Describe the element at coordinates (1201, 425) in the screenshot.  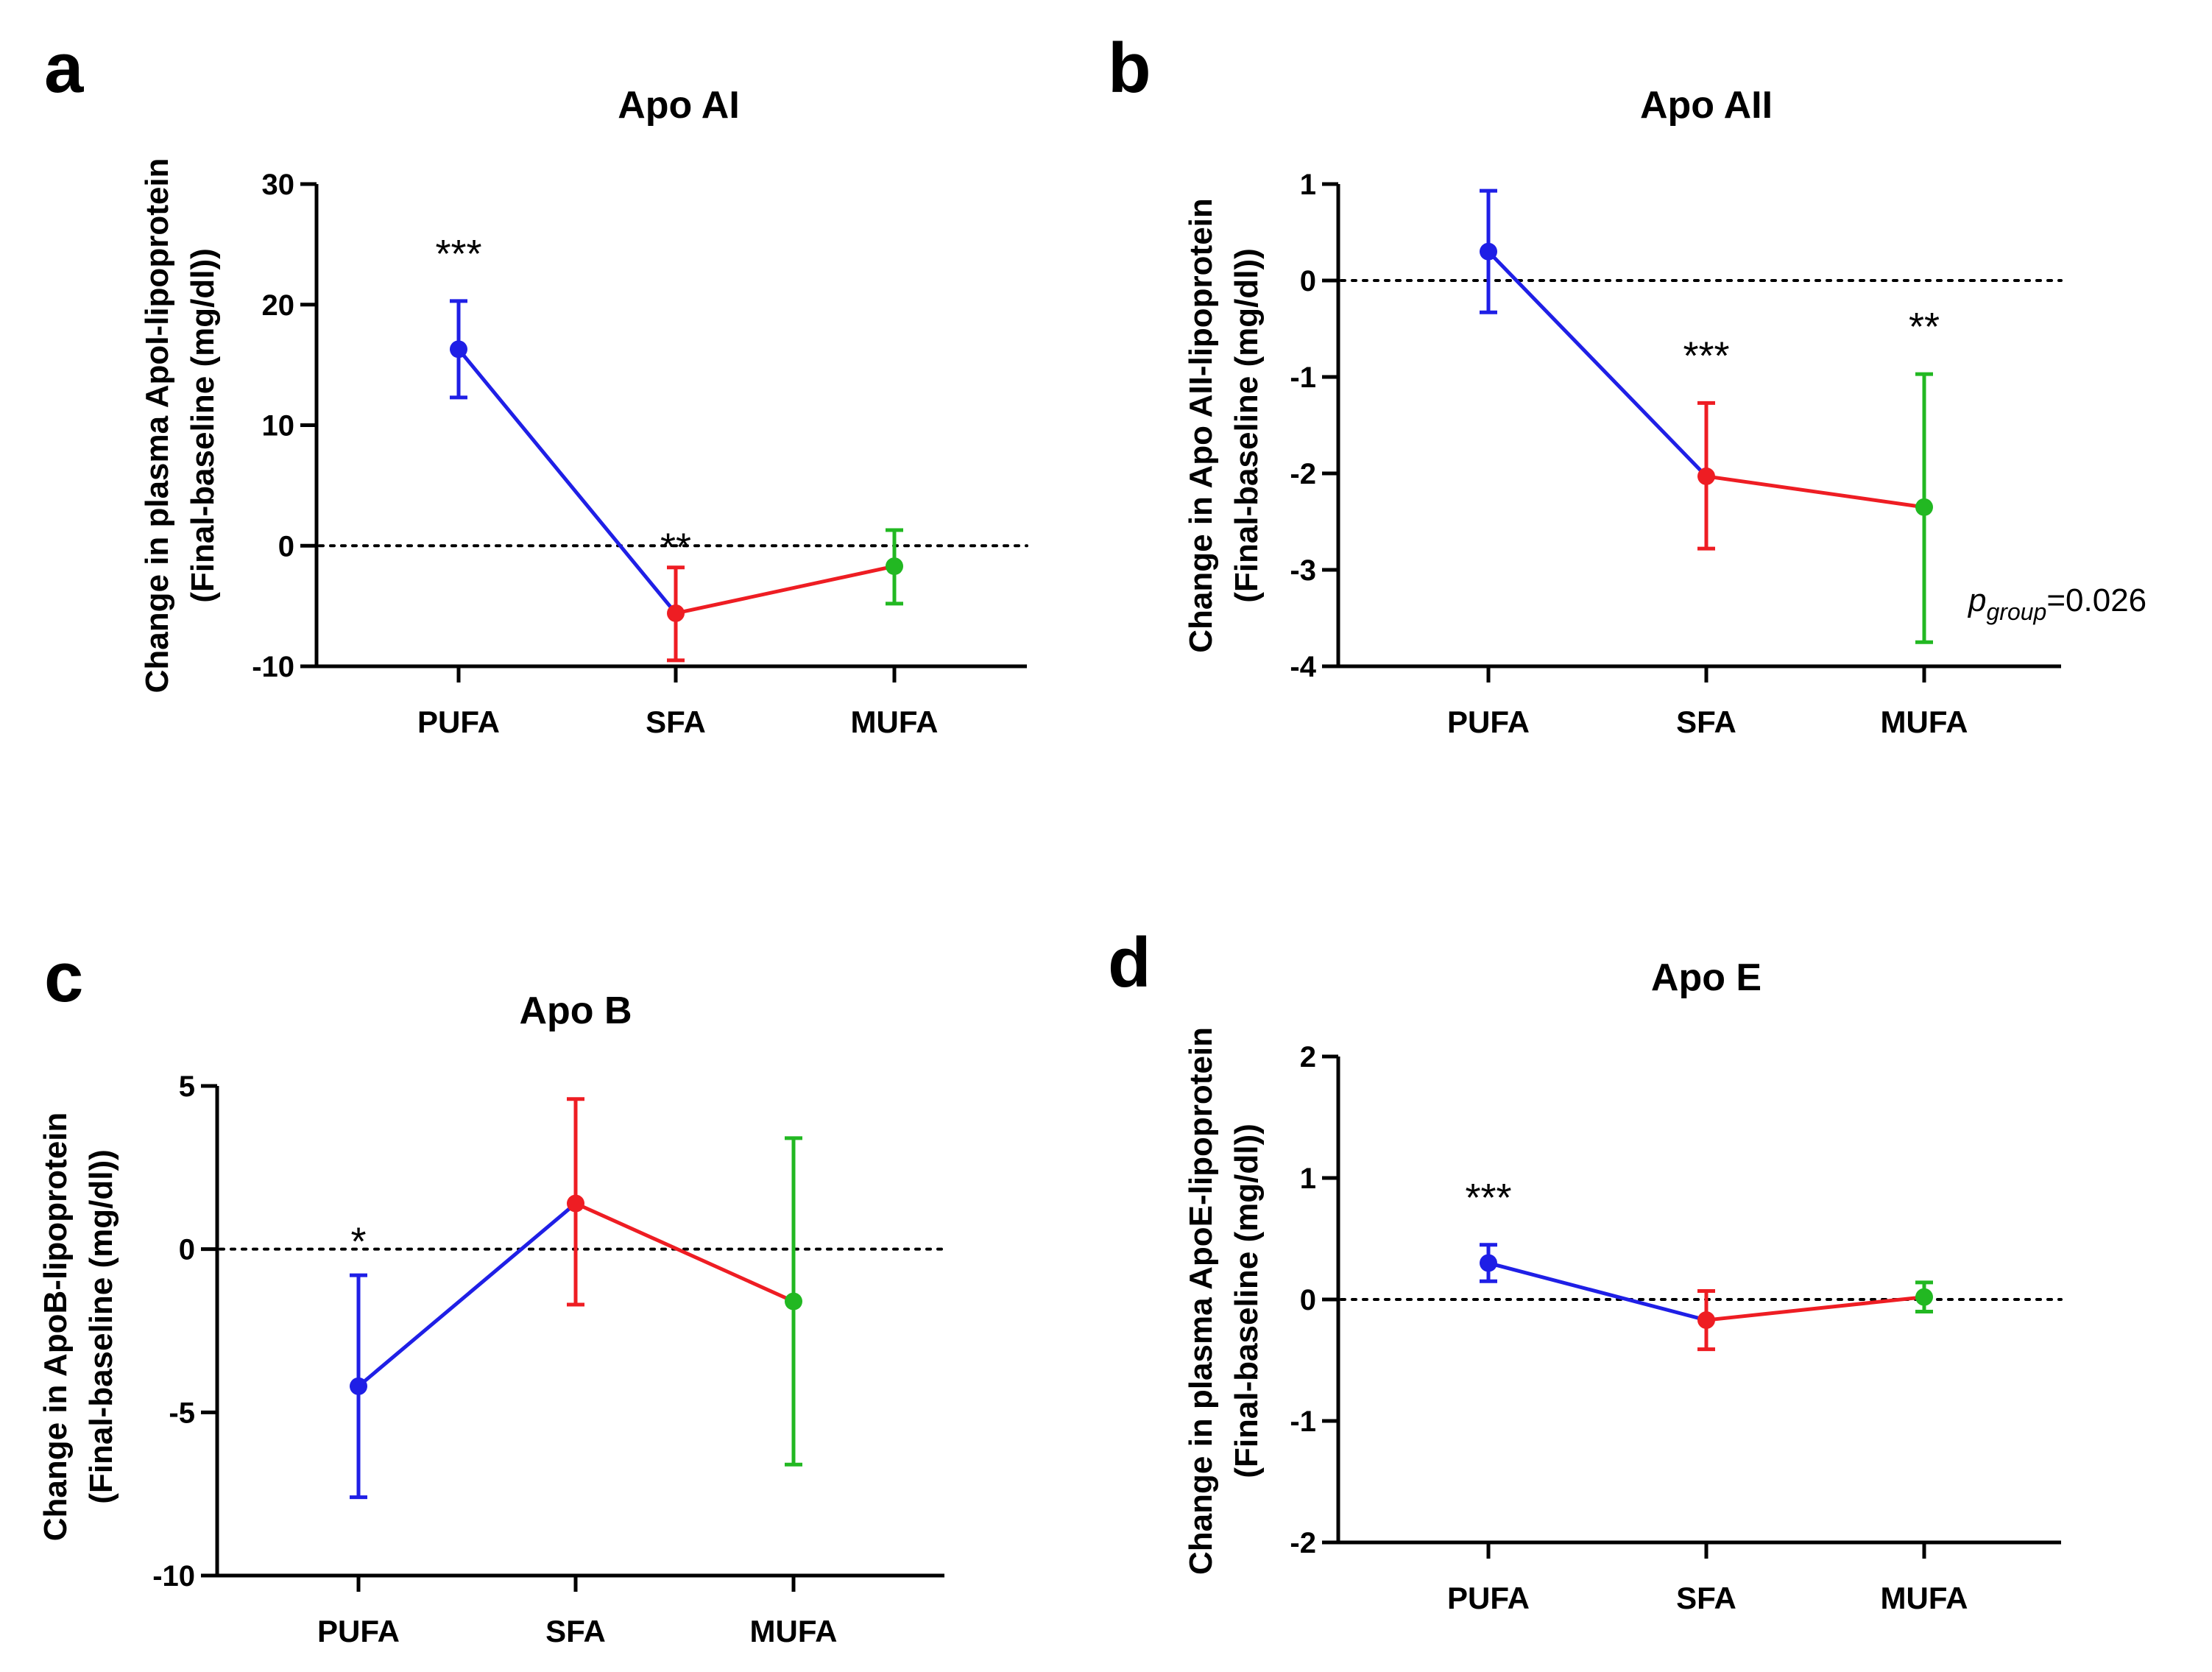
I see `y-axis-title: Change in Apo AII-lipoprotein` at that location.